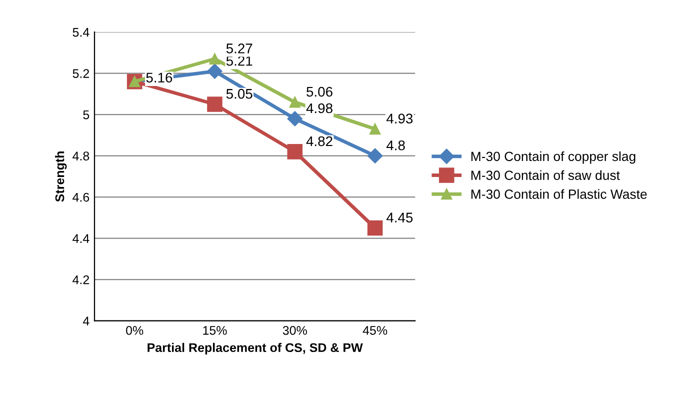  What do you see at coordinates (81, 73) in the screenshot?
I see `y-tick-label: 5.2` at bounding box center [81, 73].